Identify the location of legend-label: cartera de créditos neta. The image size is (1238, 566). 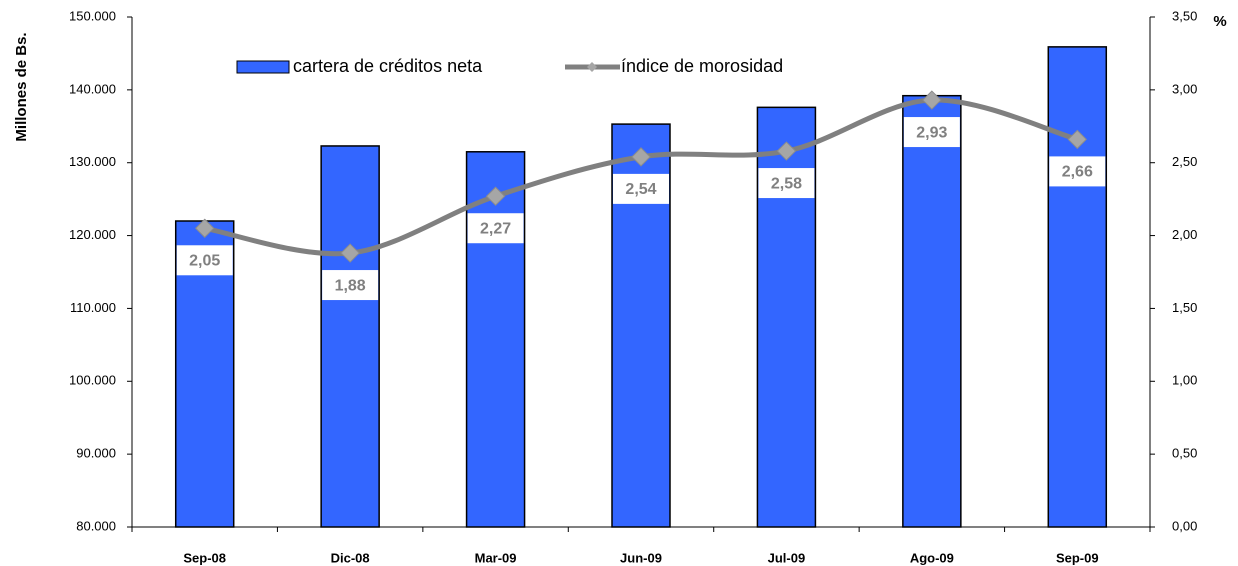
(388, 66).